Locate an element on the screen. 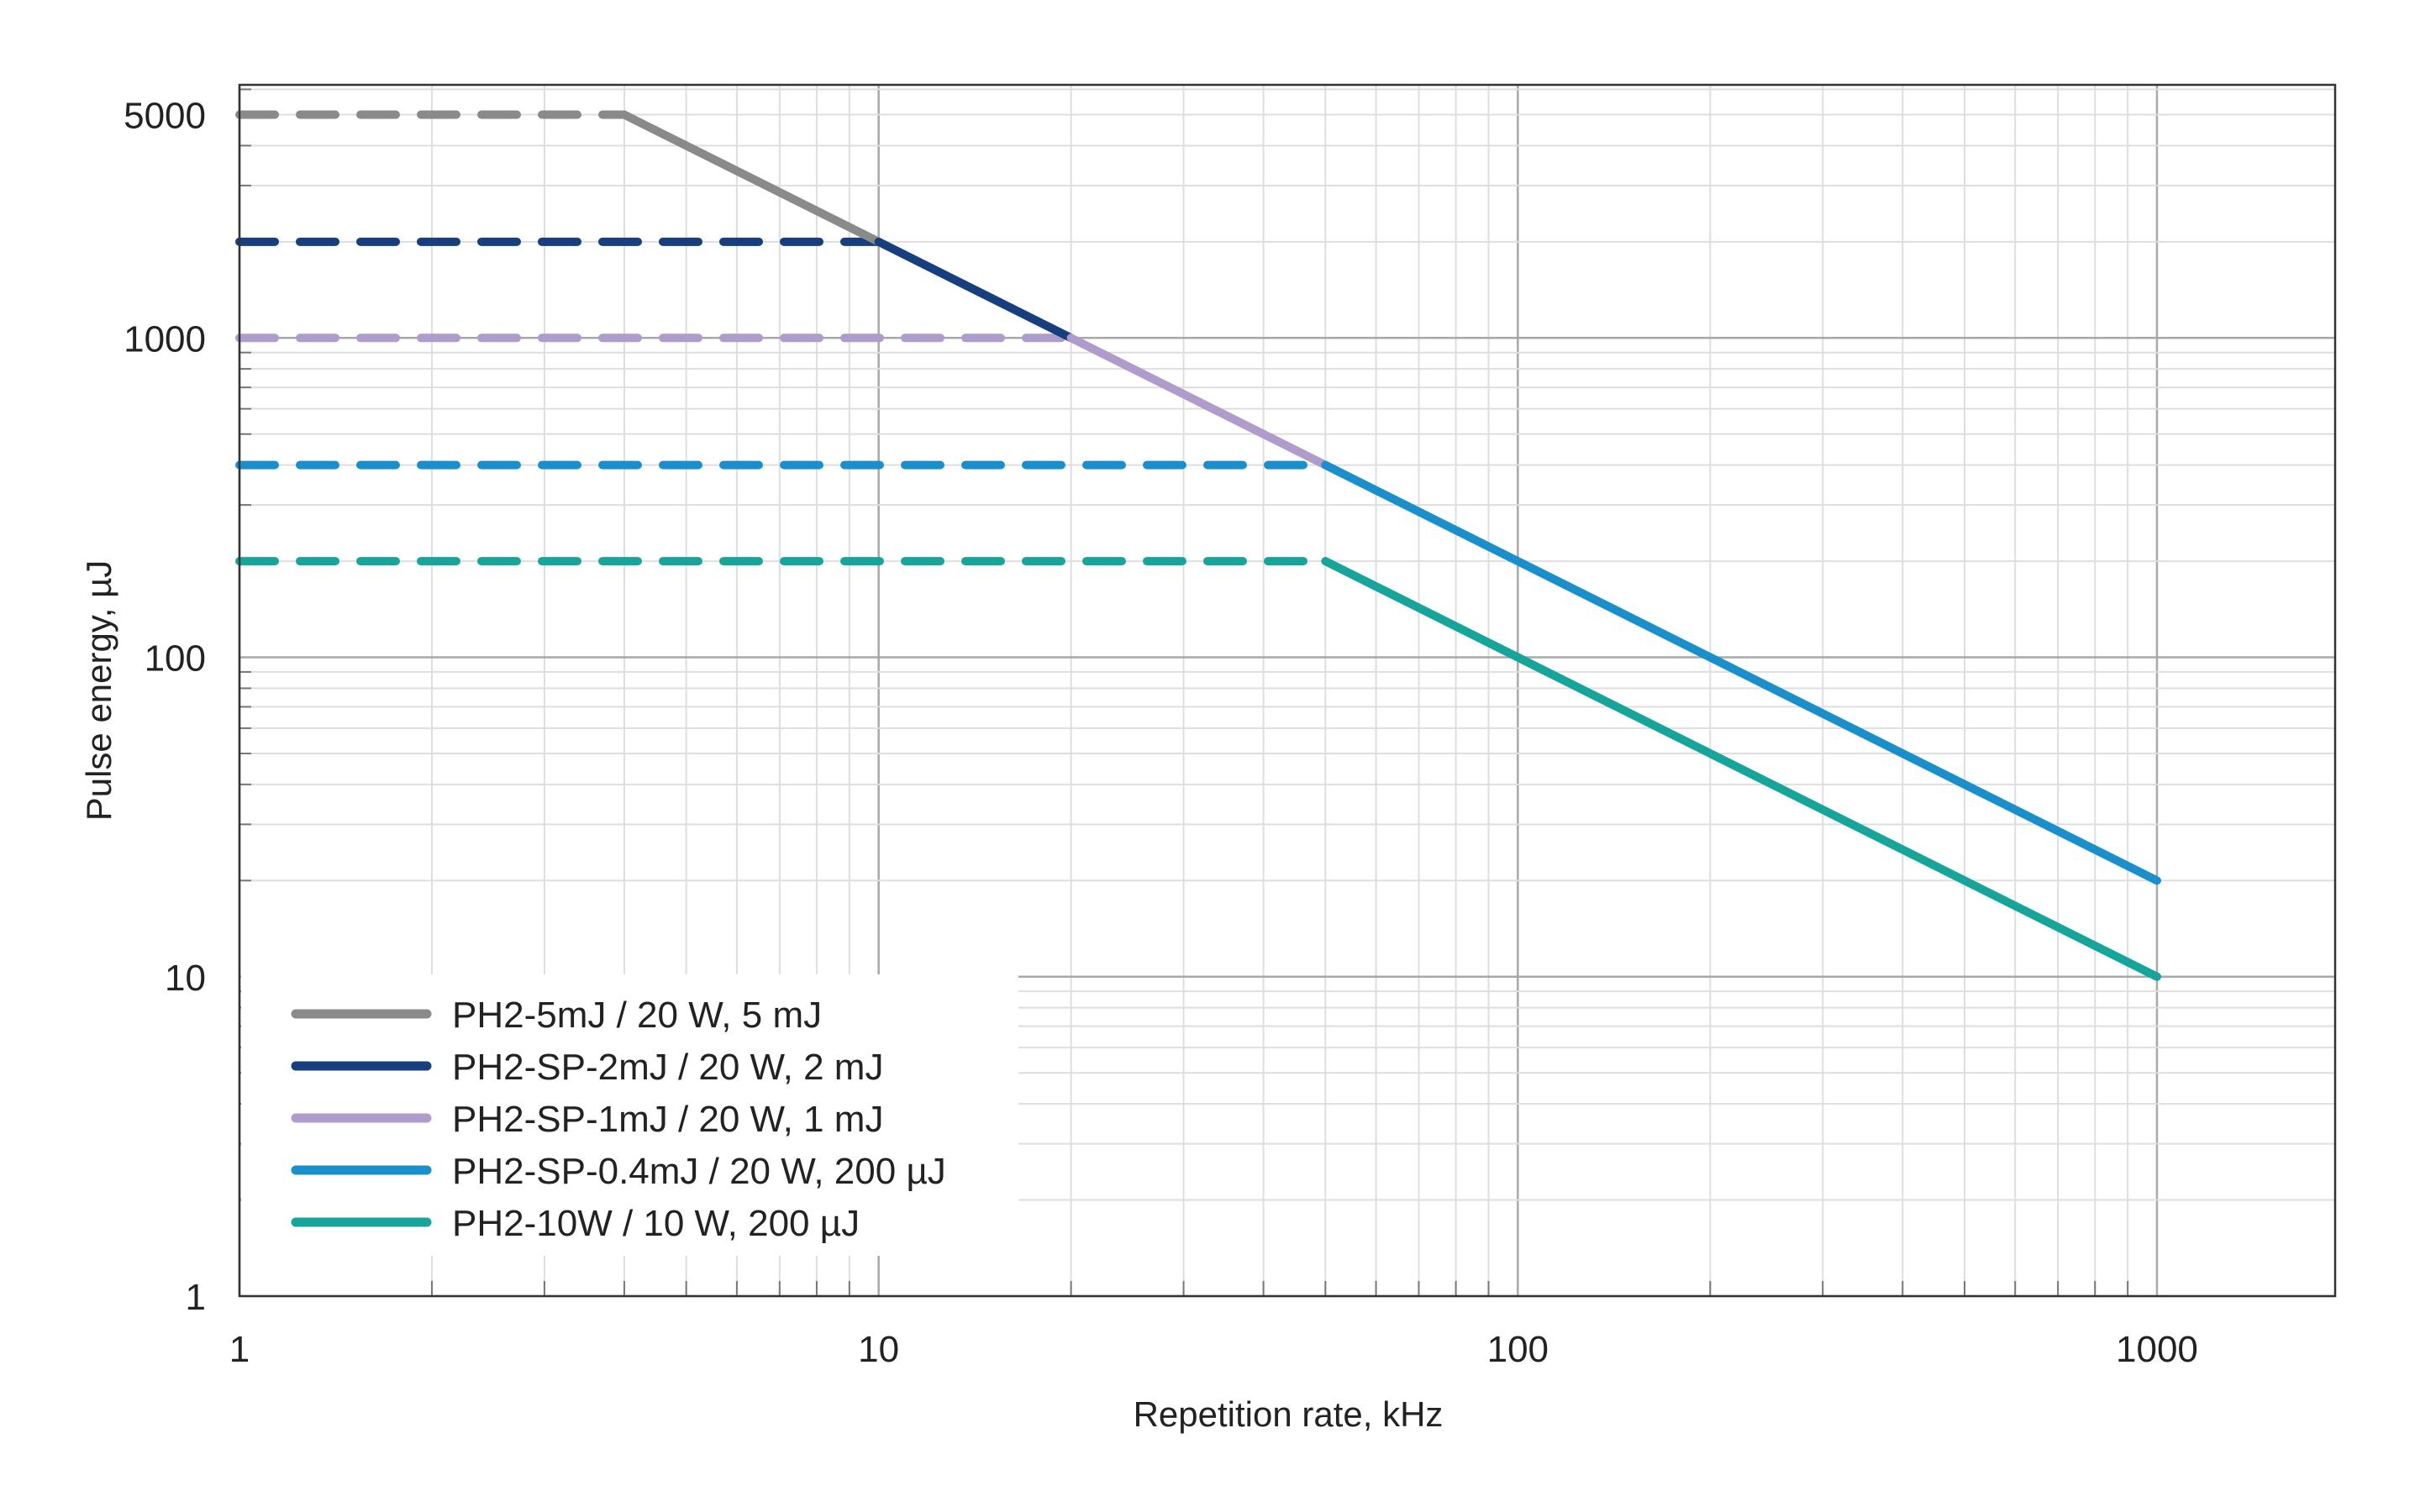 The height and width of the screenshot is (1512, 2420). y-axis-label: Pulse energy, µJ is located at coordinates (98, 691).